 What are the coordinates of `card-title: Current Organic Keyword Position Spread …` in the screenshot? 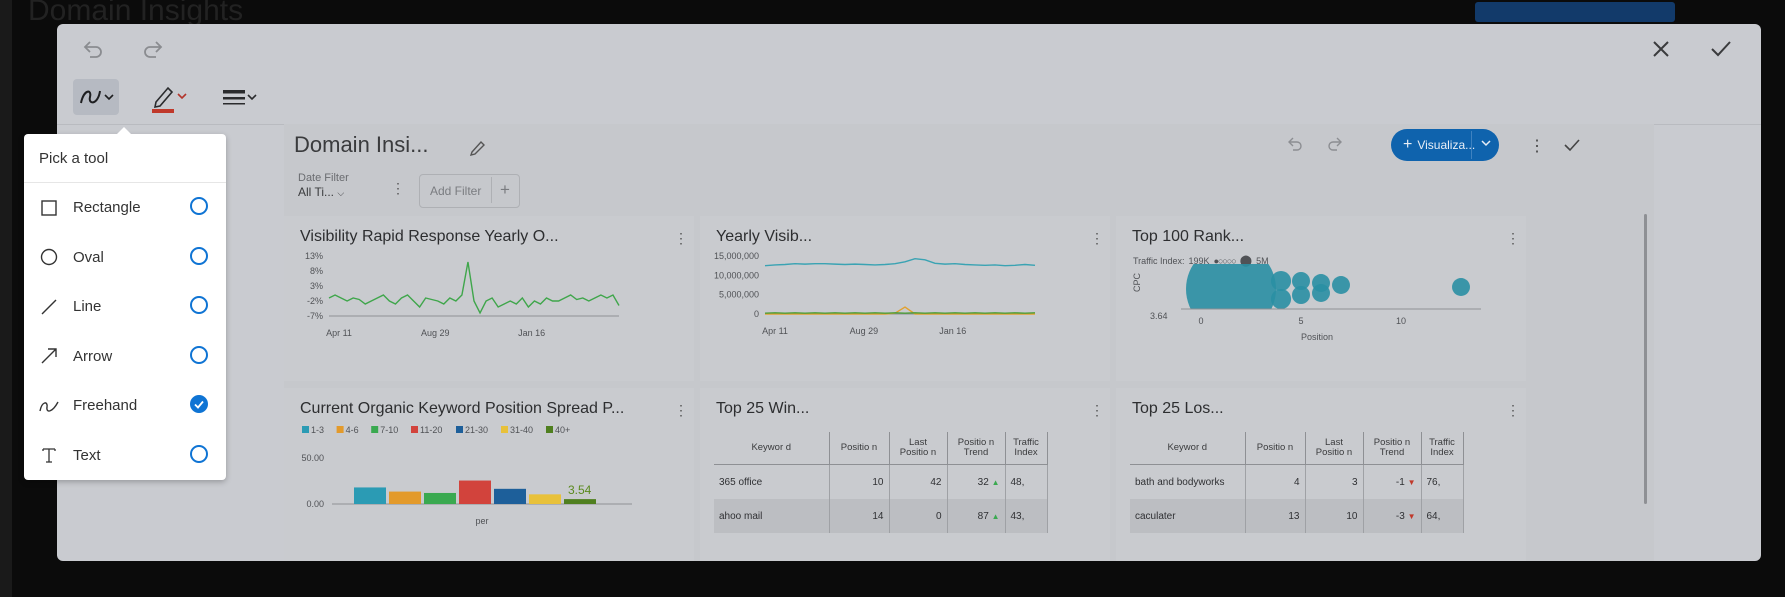 It's located at (462, 408).